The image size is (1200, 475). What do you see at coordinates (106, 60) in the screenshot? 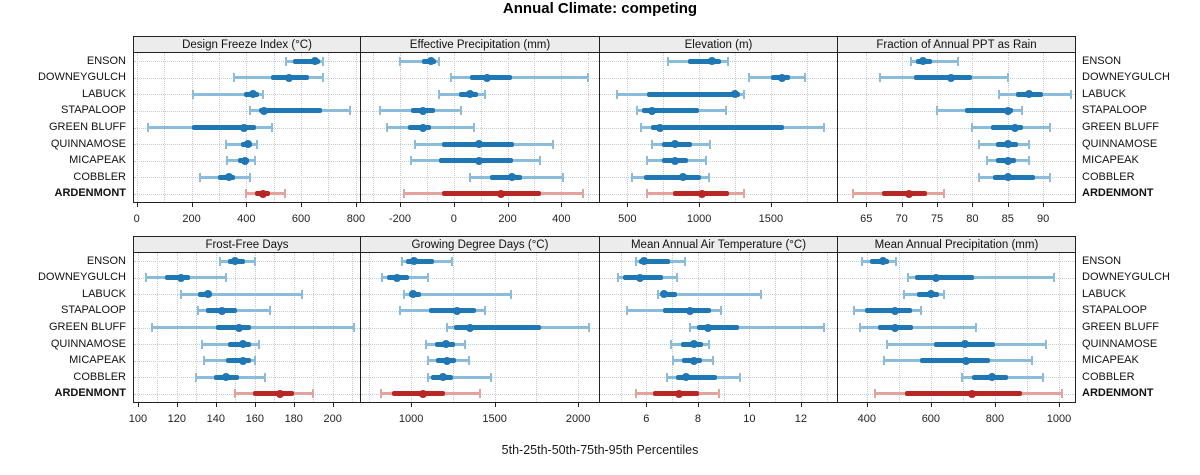
I see `site-label-left-enson: ENSON` at bounding box center [106, 60].